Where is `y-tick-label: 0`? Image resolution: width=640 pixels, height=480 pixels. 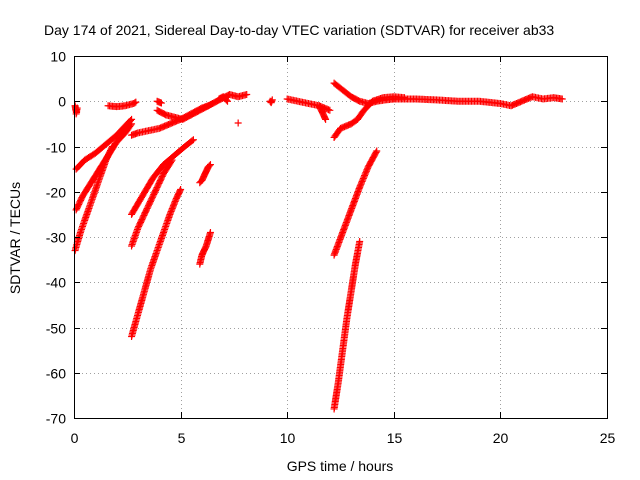
y-tick-label: 0 is located at coordinates (62, 102).